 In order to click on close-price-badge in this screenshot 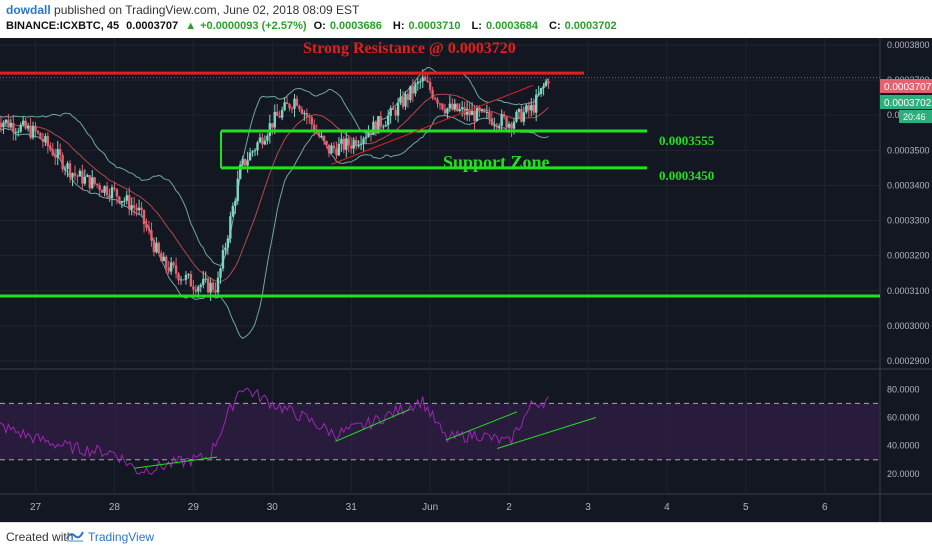, I will do `click(906, 102)`.